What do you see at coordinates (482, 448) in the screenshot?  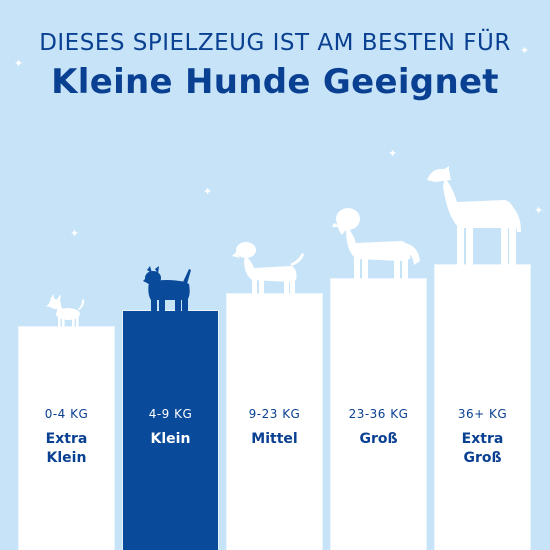 I see `size-name-label: Extra Groß` at bounding box center [482, 448].